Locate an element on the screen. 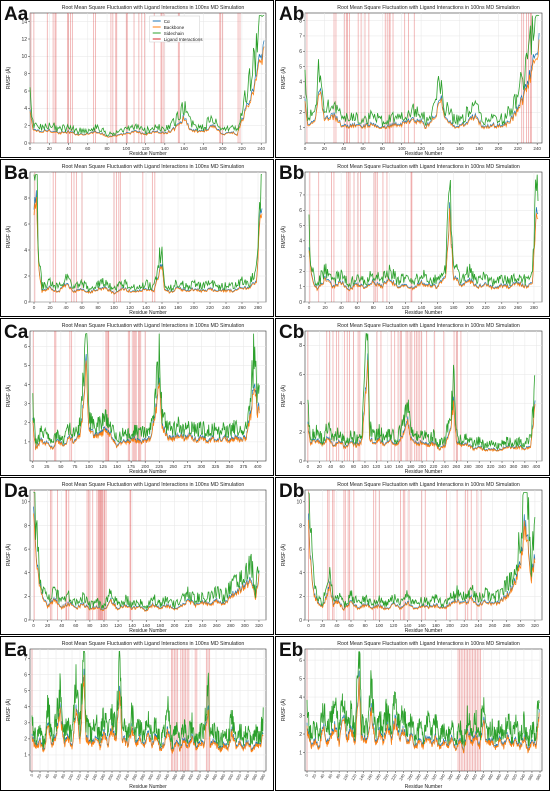  x-tick-label: 240 is located at coordinates (127, 776).